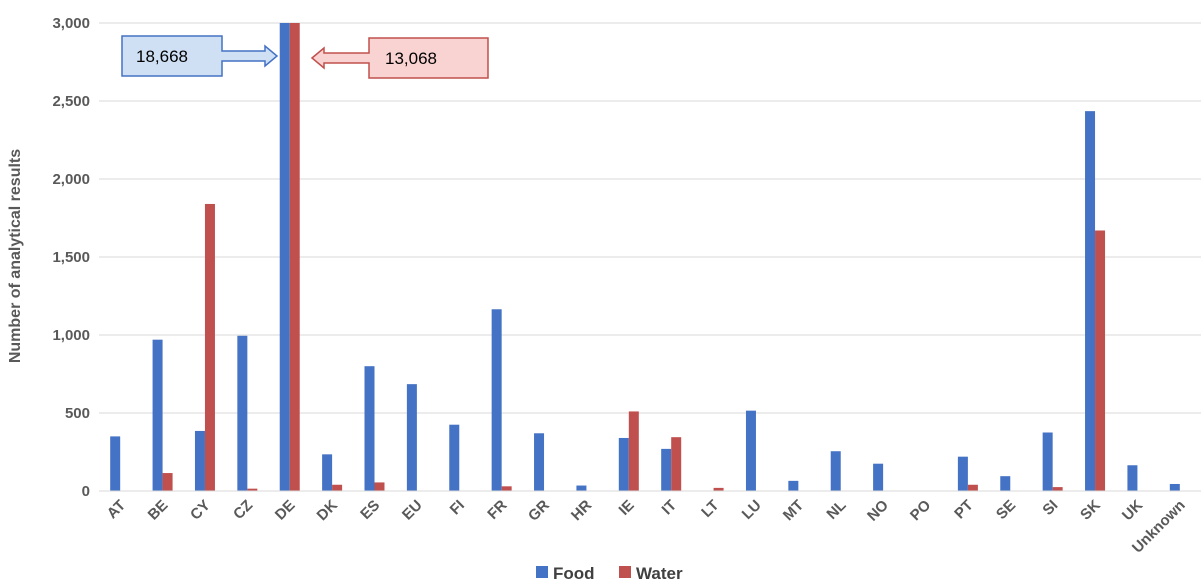 The height and width of the screenshot is (583, 1201). What do you see at coordinates (158, 510) in the screenshot?
I see `x-tick-label: BE` at bounding box center [158, 510].